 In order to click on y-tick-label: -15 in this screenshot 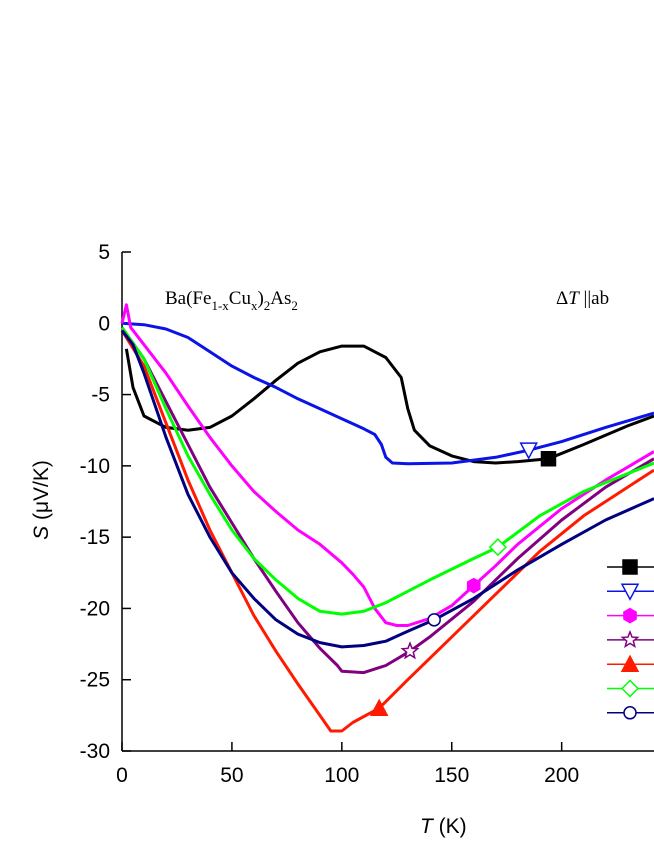, I will do `click(95, 537)`.